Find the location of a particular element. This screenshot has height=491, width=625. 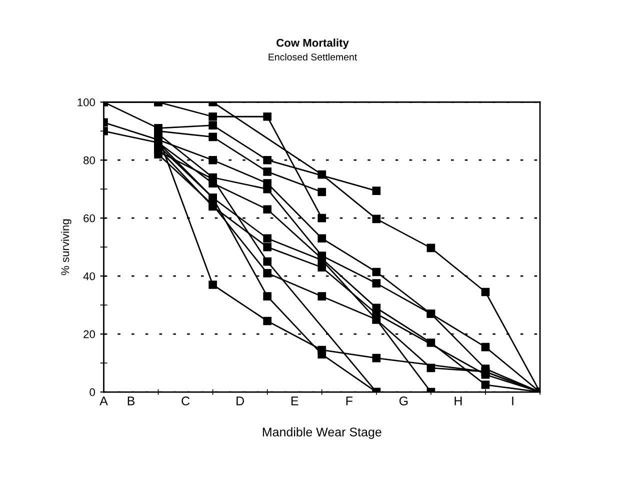

x-tick-label: I is located at coordinates (513, 401).